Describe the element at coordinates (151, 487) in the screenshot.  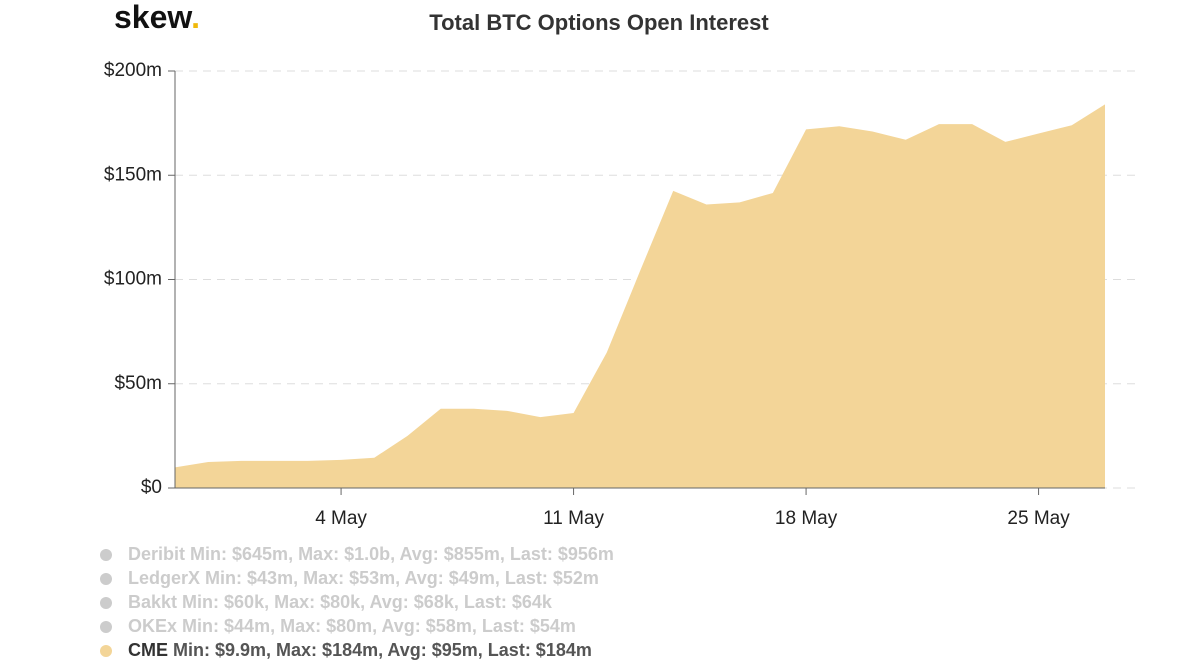
I see `y-tick-label: $0` at that location.